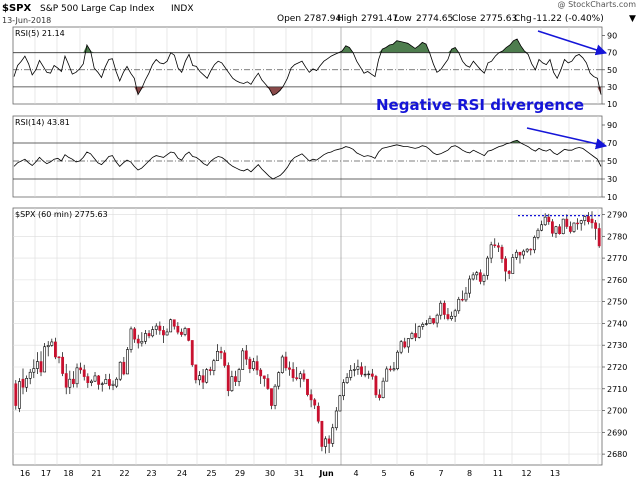  Describe the element at coordinates (124, 473) in the screenshot. I see `x-tick-label: 22` at that location.